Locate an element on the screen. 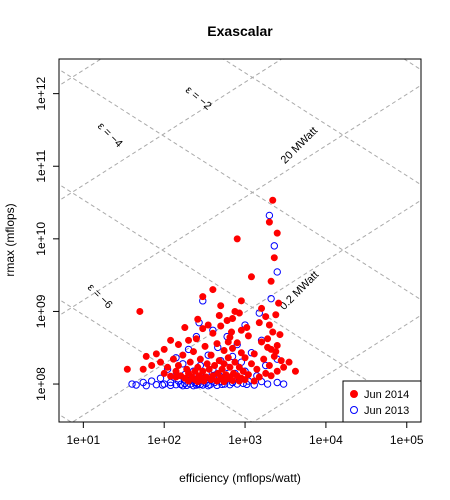 Image resolution: width=450 pixels, height=500 pixels. y-tick-label: 1e+10 is located at coordinates (41, 239).